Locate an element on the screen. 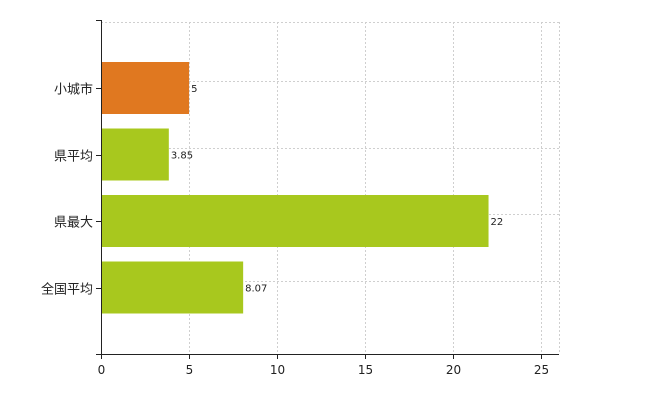 The image size is (650, 400). value-label: 22 is located at coordinates (497, 222).